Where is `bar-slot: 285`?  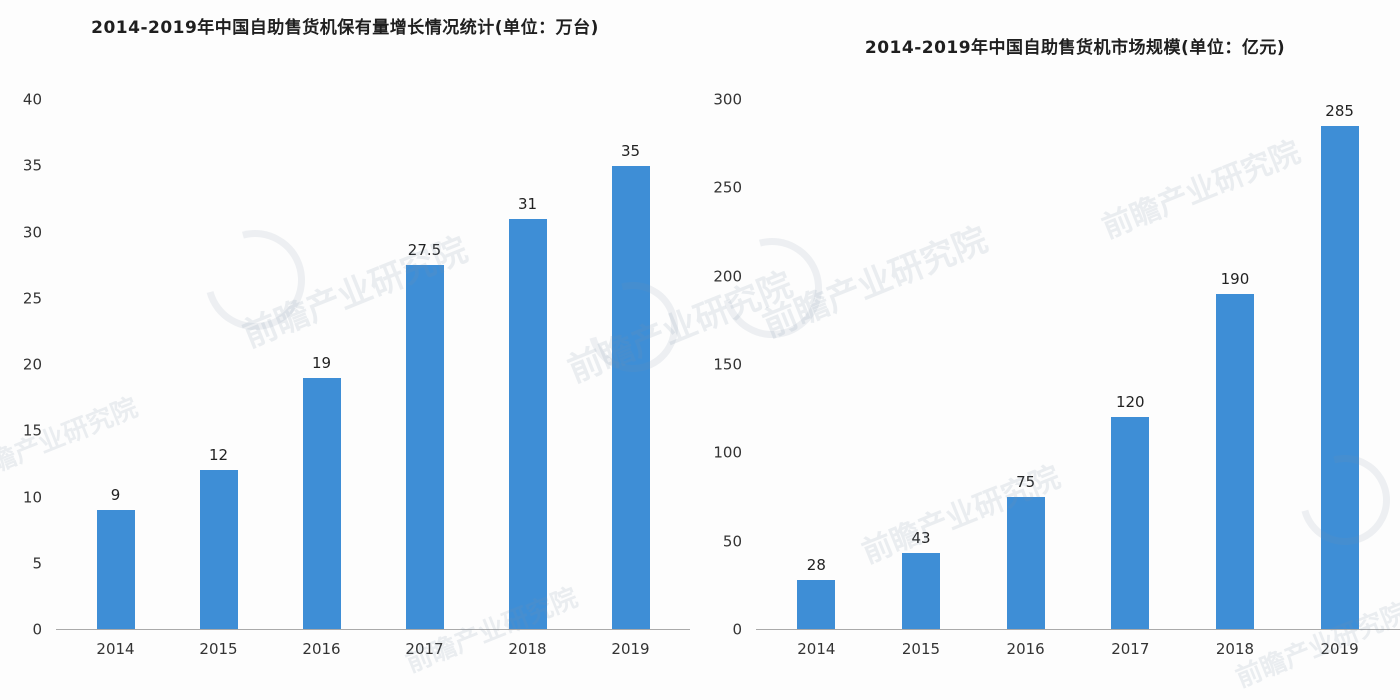 bar-slot: 285 is located at coordinates (1340, 364).